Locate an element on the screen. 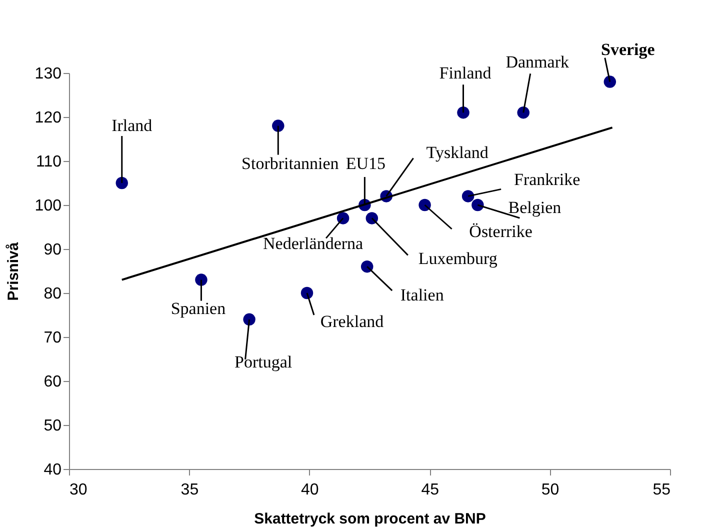 This screenshot has width=720, height=530. y-tick-label: 50 is located at coordinates (53, 426).